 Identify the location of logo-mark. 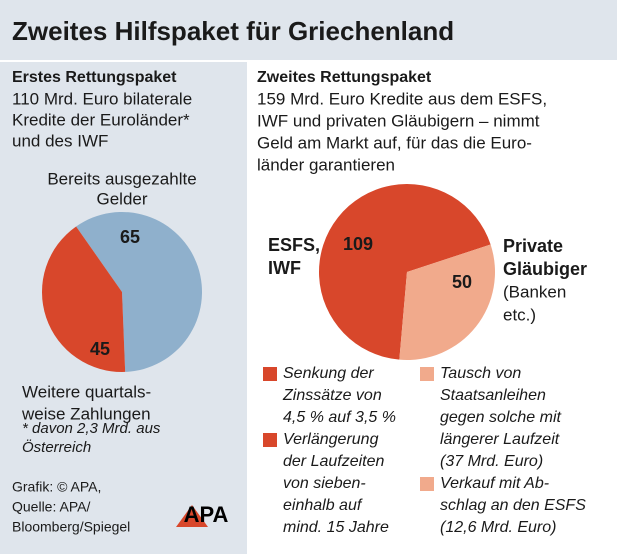
(192, 516).